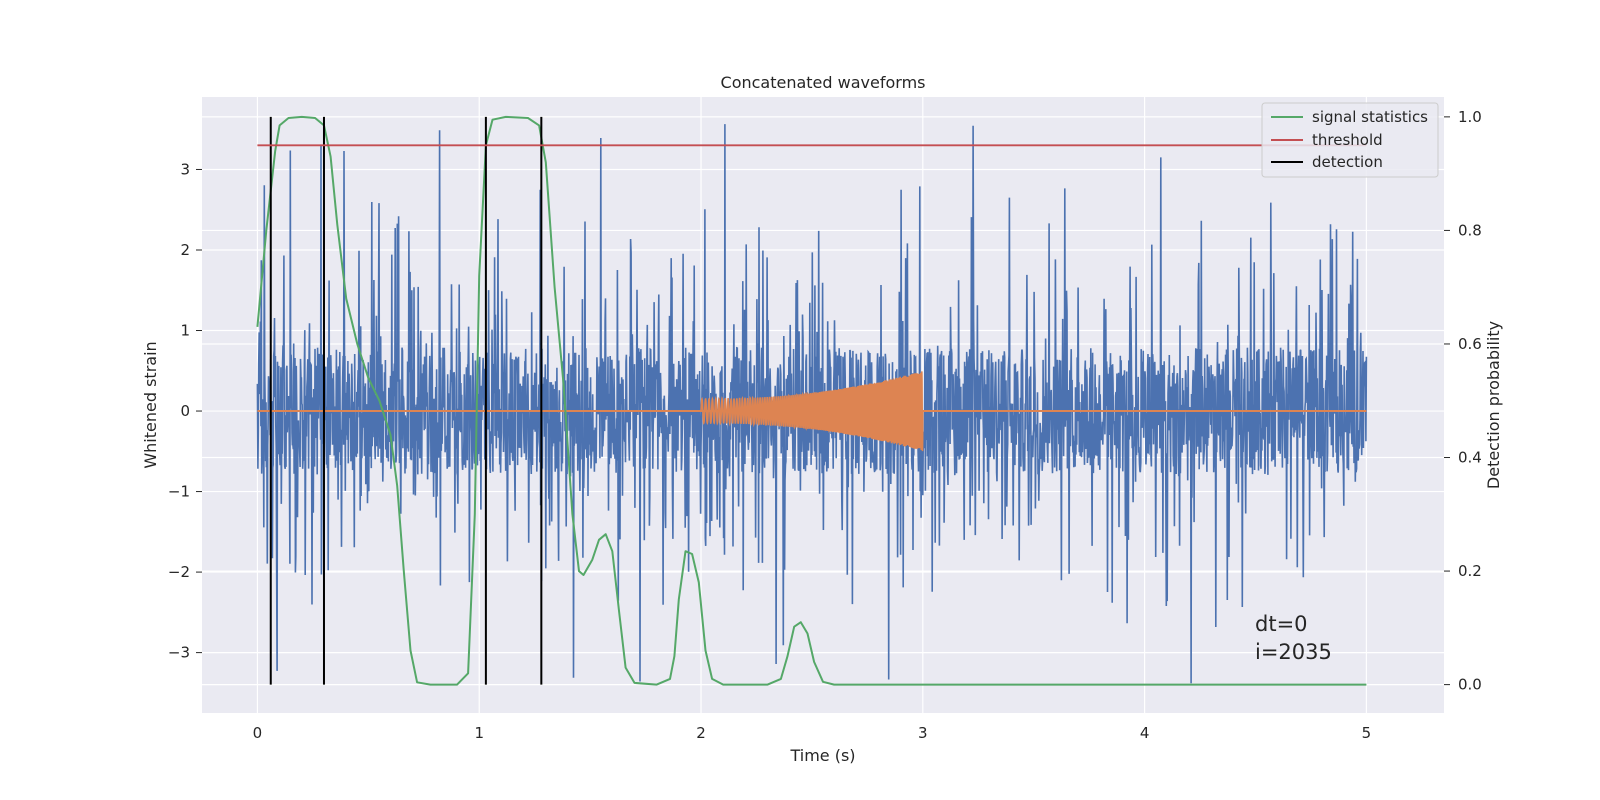 The height and width of the screenshot is (800, 1600). I want to click on legend: signal statistics threshold detection, so click(1350, 140).